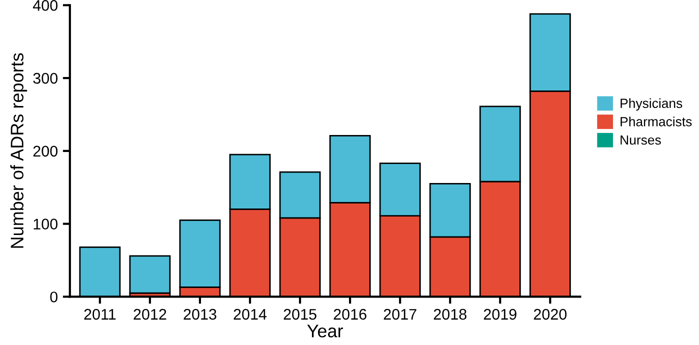  What do you see at coordinates (45, 5) in the screenshot?
I see `y-tick-label: 400` at bounding box center [45, 5].